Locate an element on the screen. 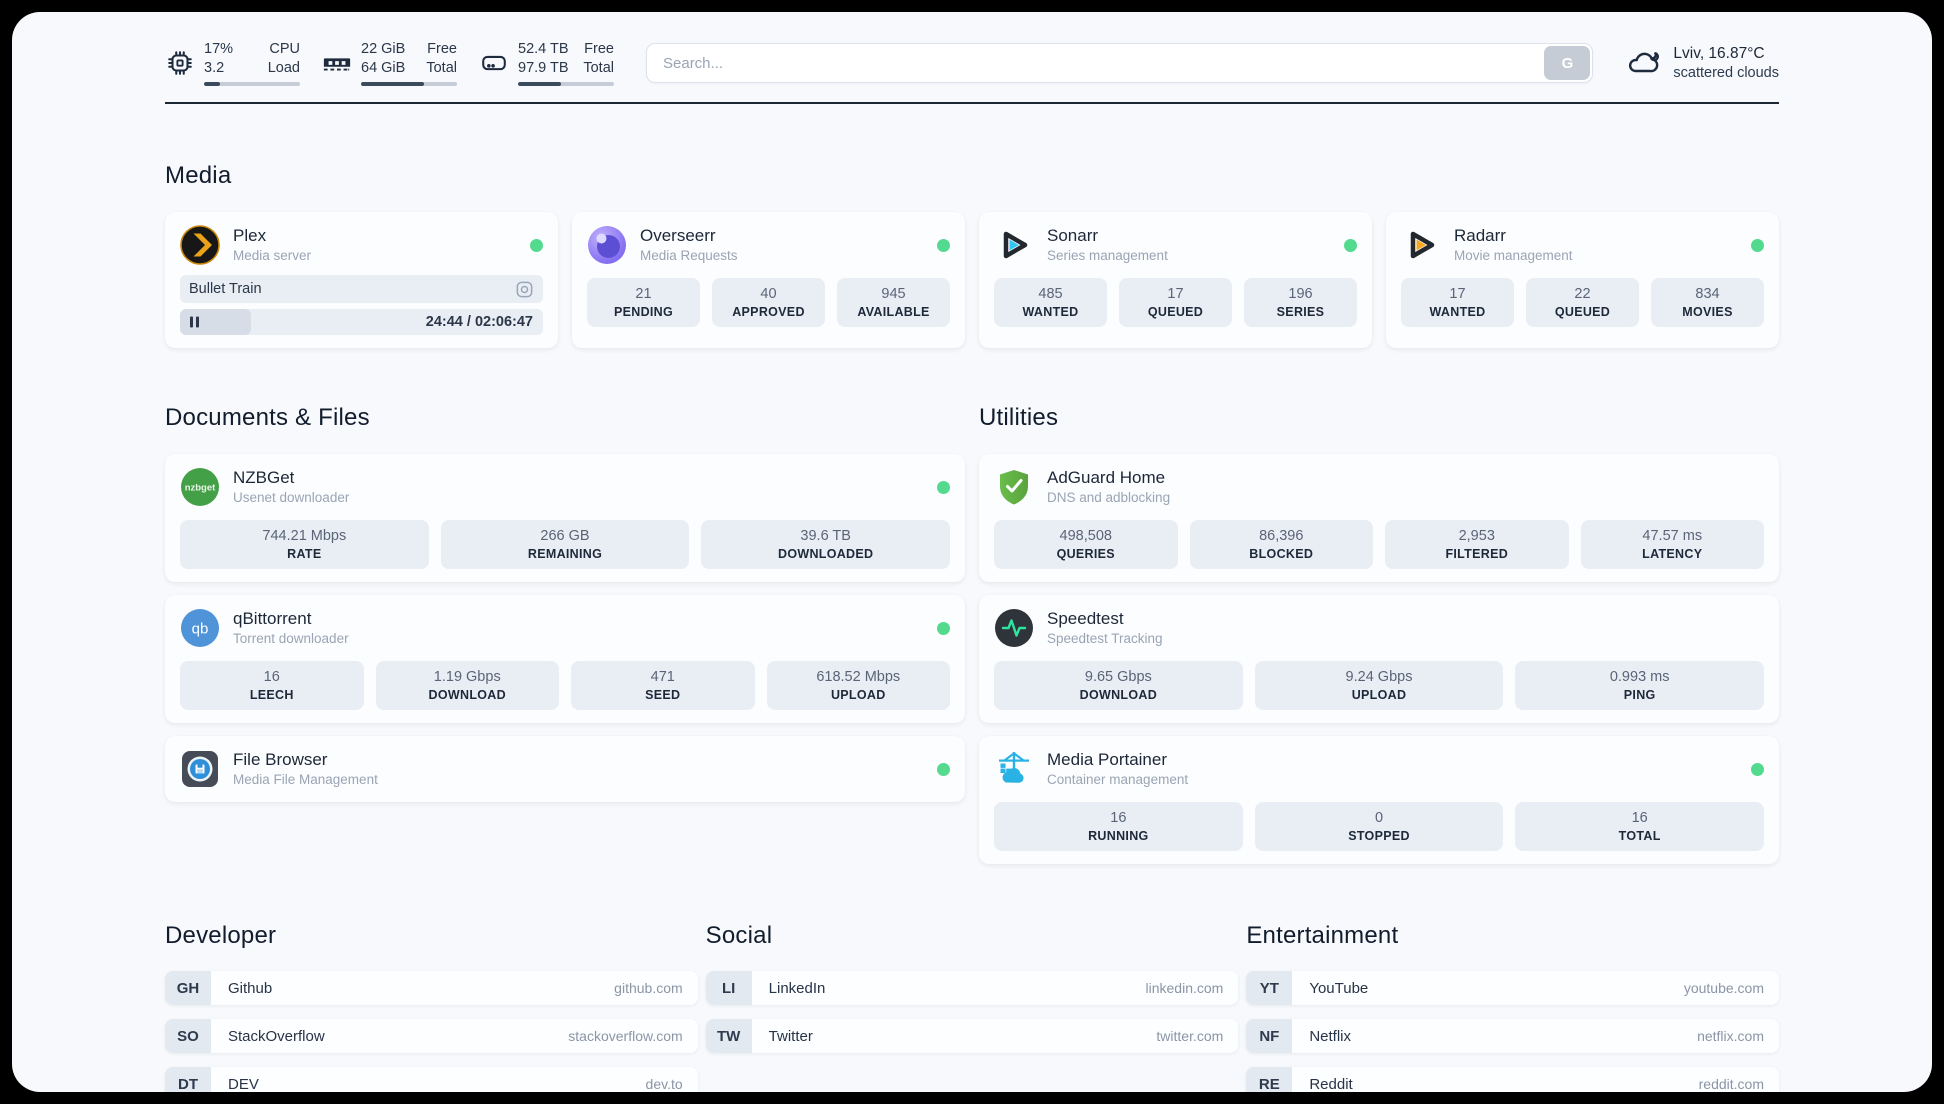 The image size is (1944, 1104). topbar-divider is located at coordinates (972, 103).